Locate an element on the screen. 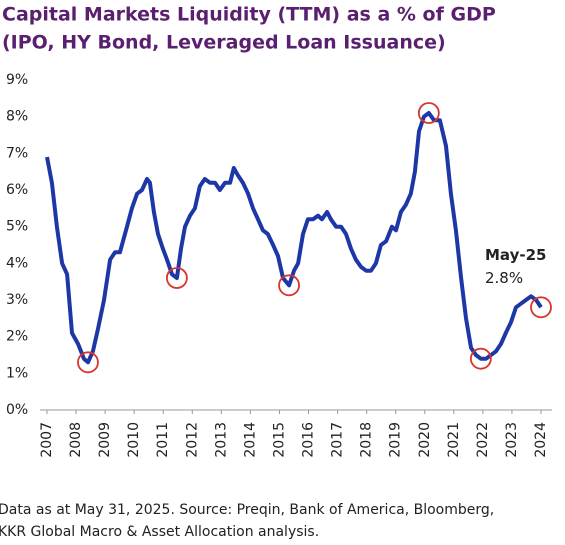 This screenshot has height=545, width=565. x-tick-label: 2013 is located at coordinates (221, 440).